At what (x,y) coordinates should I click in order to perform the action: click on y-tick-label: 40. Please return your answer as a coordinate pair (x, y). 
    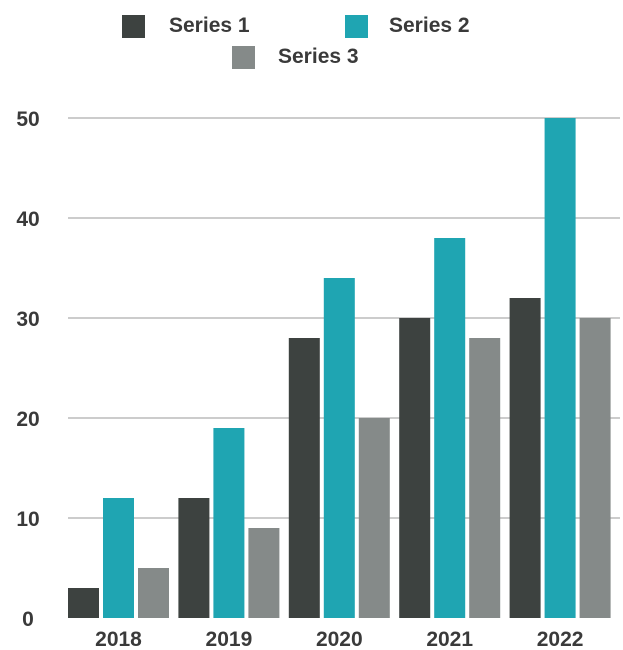
    Looking at the image, I should click on (27, 219).